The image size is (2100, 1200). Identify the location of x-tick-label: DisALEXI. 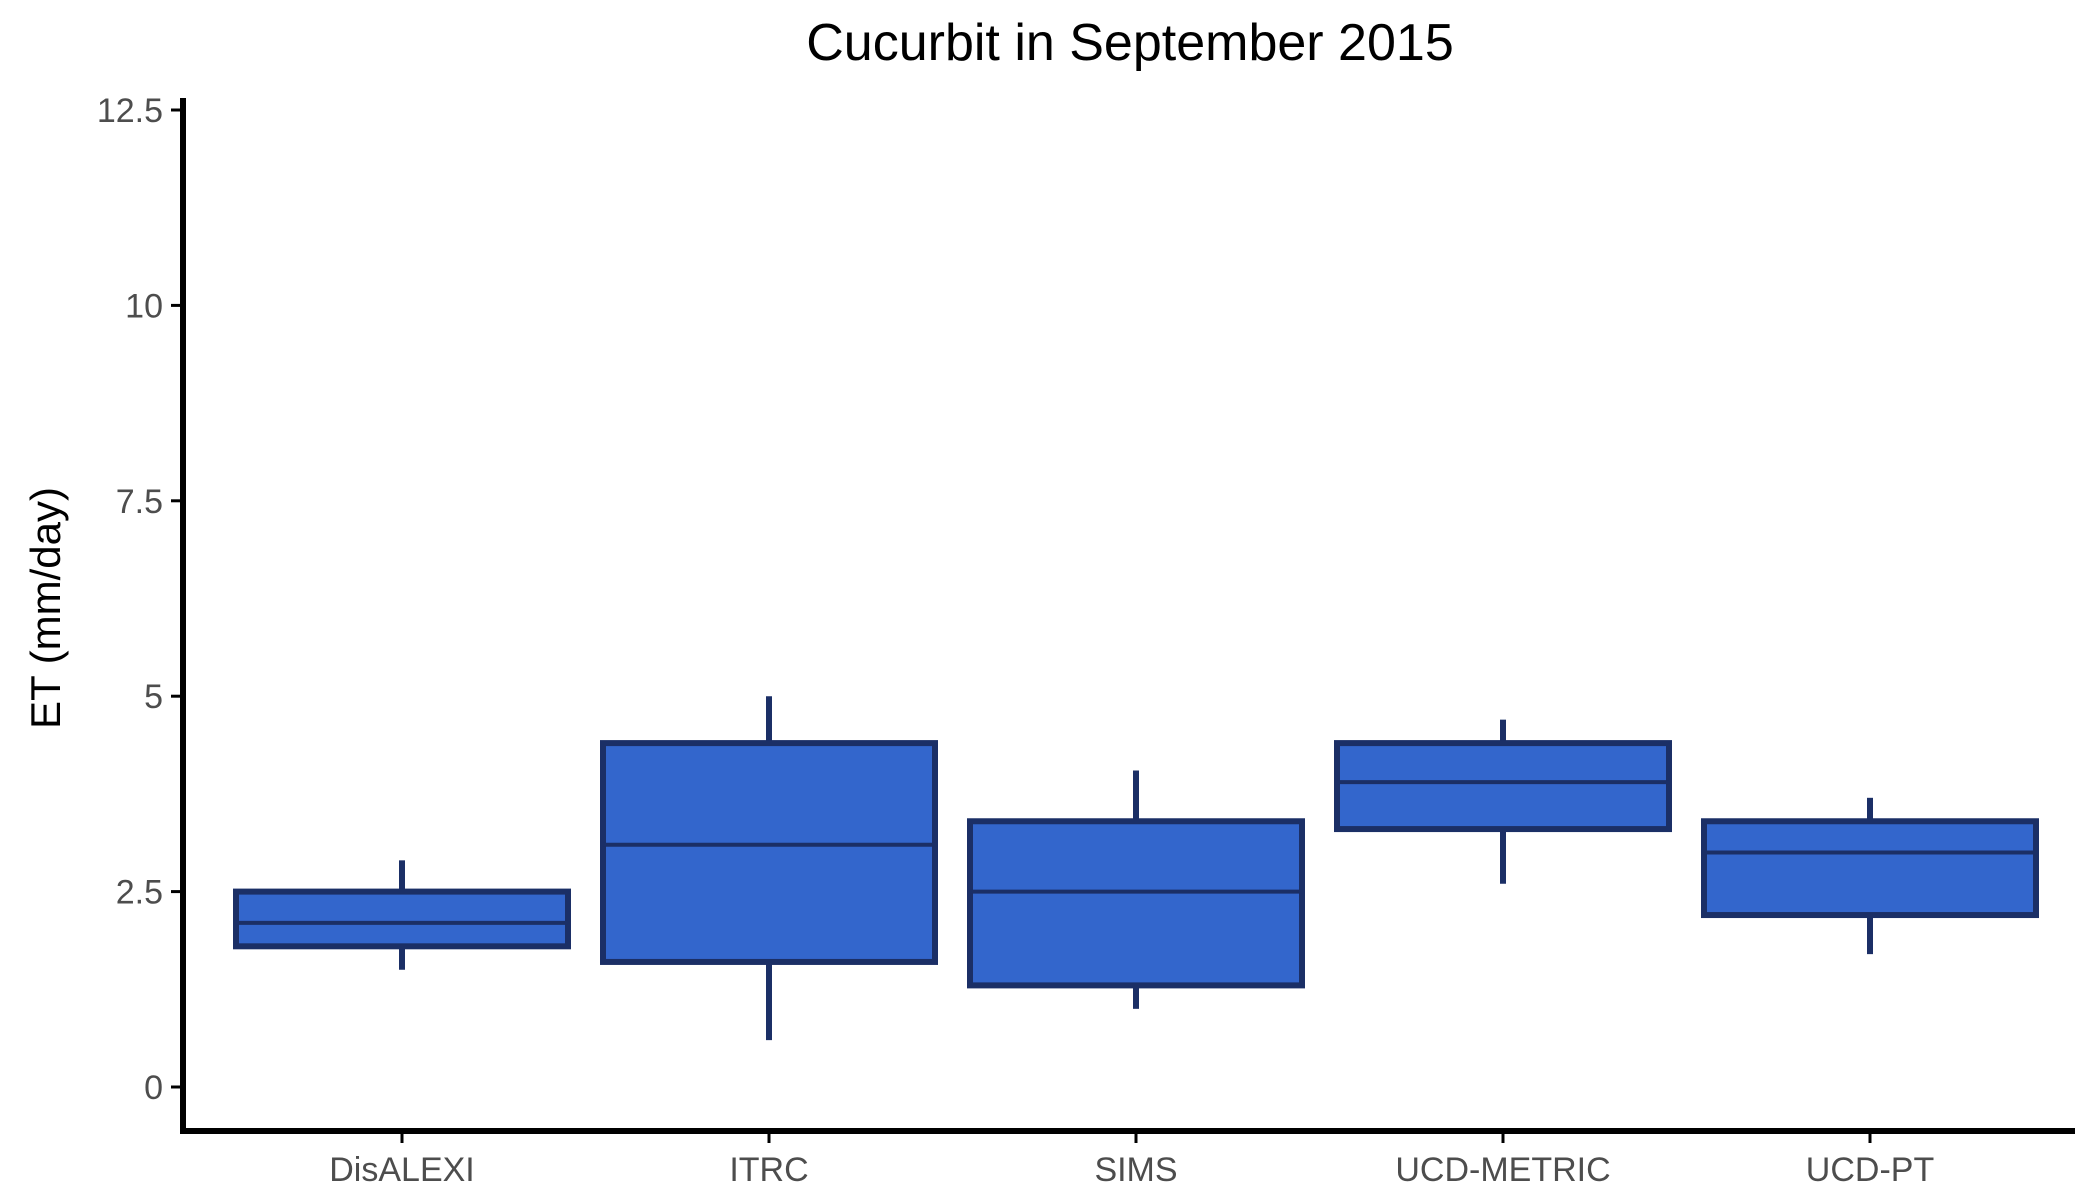
(402, 1170).